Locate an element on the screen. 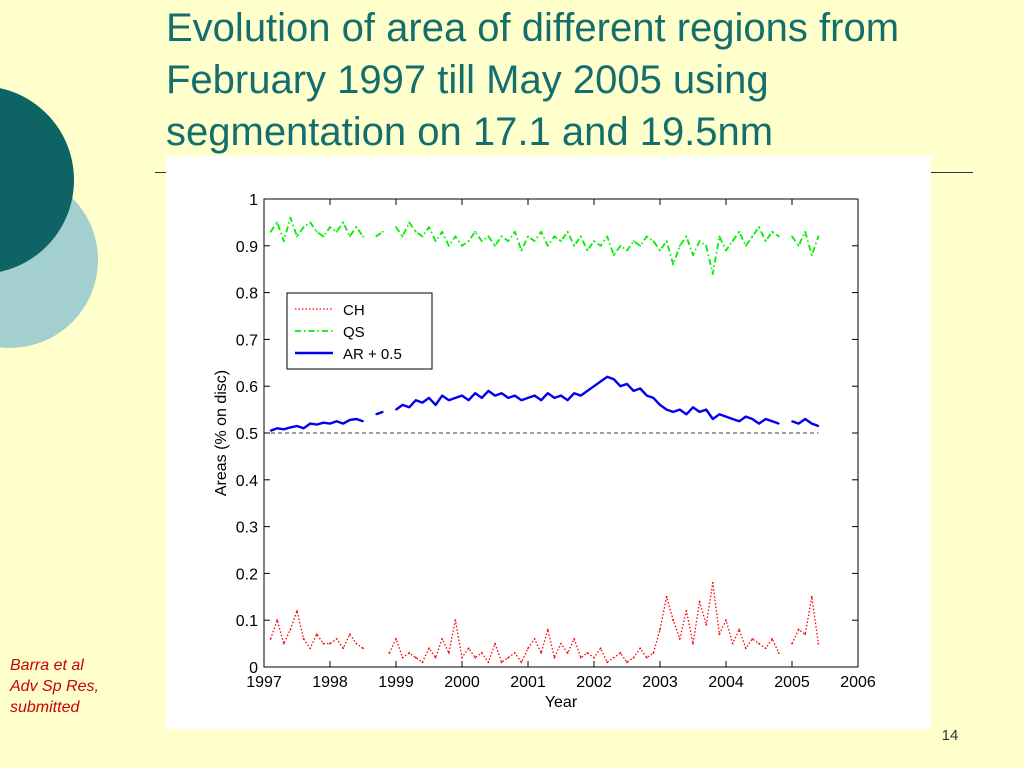  y-tick-label: 0.8 is located at coordinates (247, 294).